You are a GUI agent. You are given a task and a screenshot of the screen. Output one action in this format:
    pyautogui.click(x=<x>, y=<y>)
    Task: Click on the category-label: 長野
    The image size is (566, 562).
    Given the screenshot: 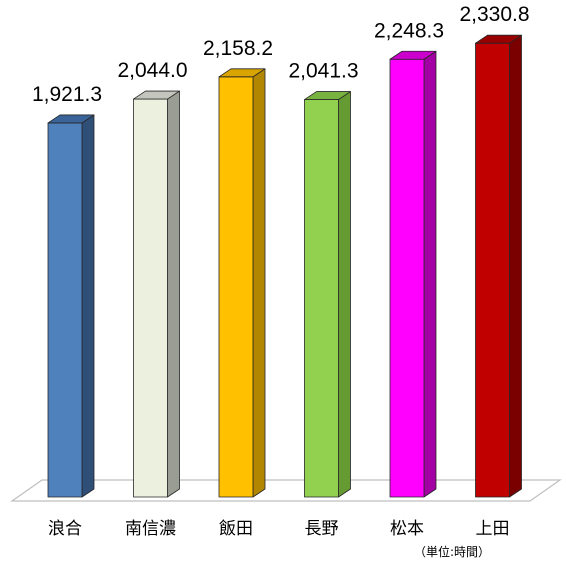 What is the action you would take?
    pyautogui.click(x=322, y=529)
    